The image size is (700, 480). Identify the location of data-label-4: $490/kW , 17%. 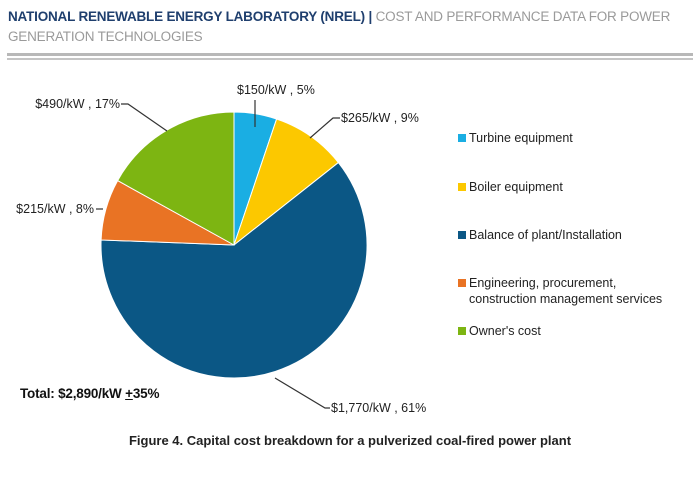
(77, 104).